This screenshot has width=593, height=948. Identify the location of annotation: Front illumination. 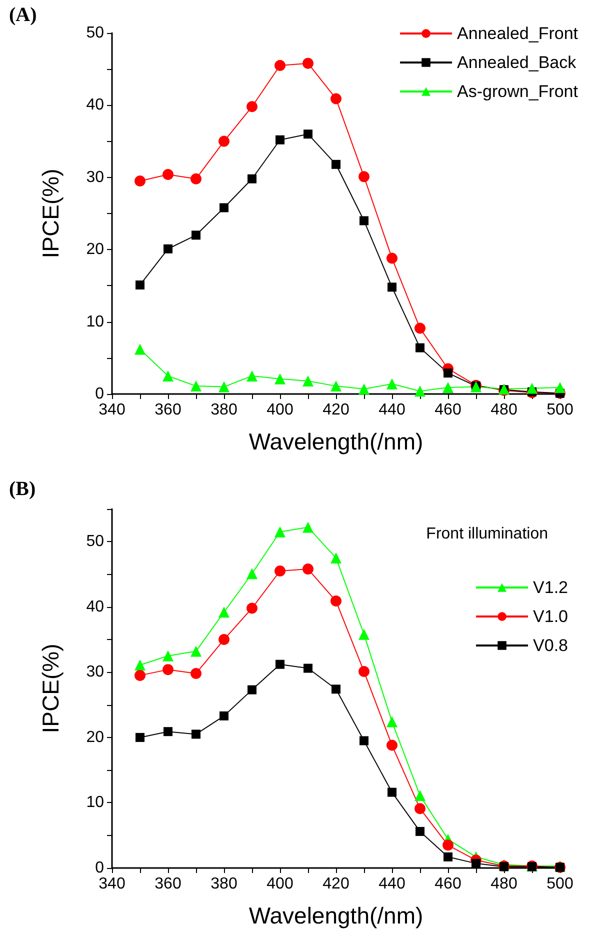
(487, 534).